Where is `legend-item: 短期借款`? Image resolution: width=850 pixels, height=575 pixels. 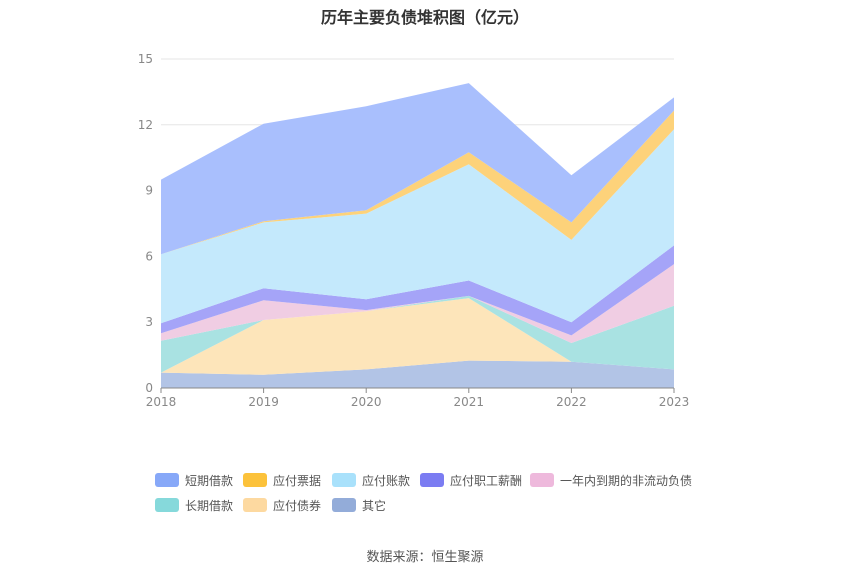
legend-item: 短期借款 is located at coordinates (194, 480).